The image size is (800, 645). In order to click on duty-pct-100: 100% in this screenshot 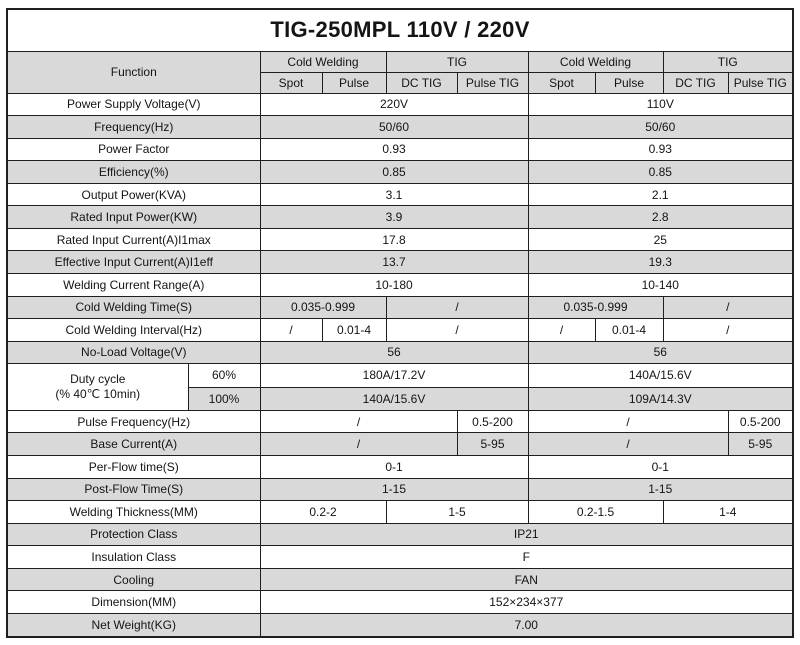, I will do `click(224, 398)`.